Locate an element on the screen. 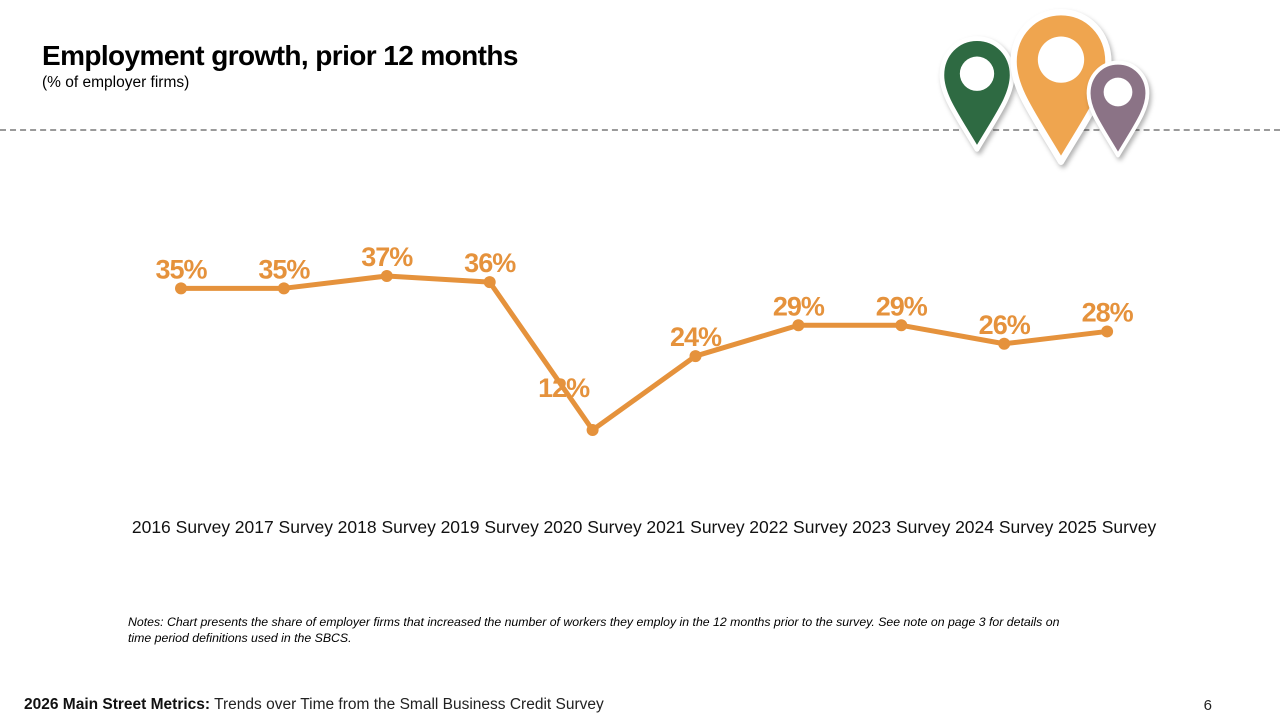 This screenshot has width=1280, height=720. x-axis-label: 2018 Survey is located at coordinates (387, 527).